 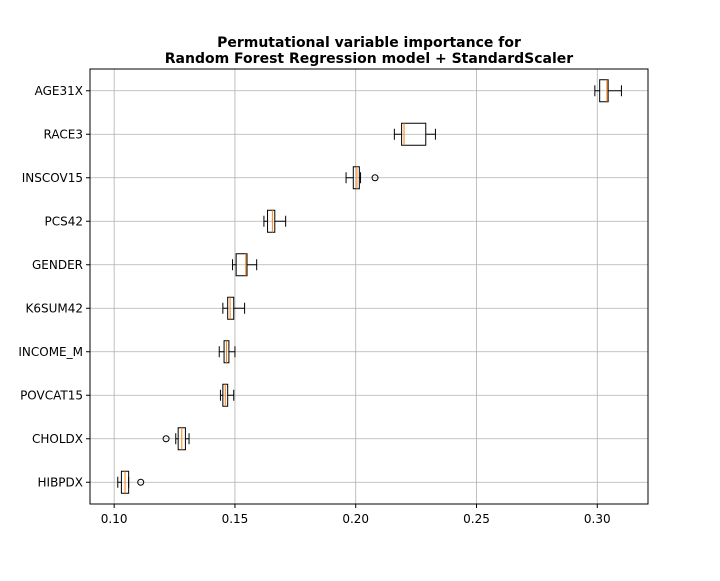 I want to click on y-tick-label: POVCAT15, so click(x=51, y=395).